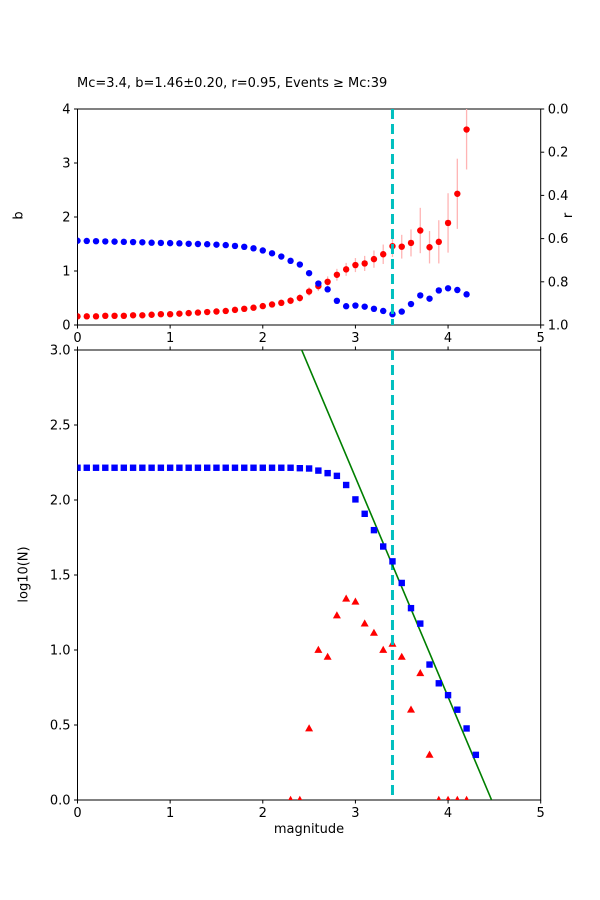 This screenshot has width=600, height=900. Describe the element at coordinates (558, 196) in the screenshot. I see `svg-text: 0.4` at that location.